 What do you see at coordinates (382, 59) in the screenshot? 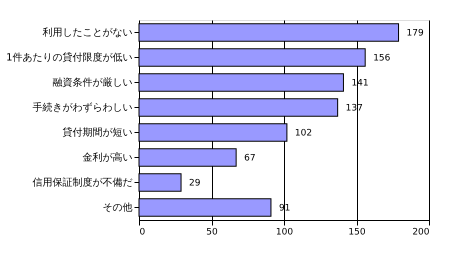
I see `data-label: 156` at bounding box center [382, 59].